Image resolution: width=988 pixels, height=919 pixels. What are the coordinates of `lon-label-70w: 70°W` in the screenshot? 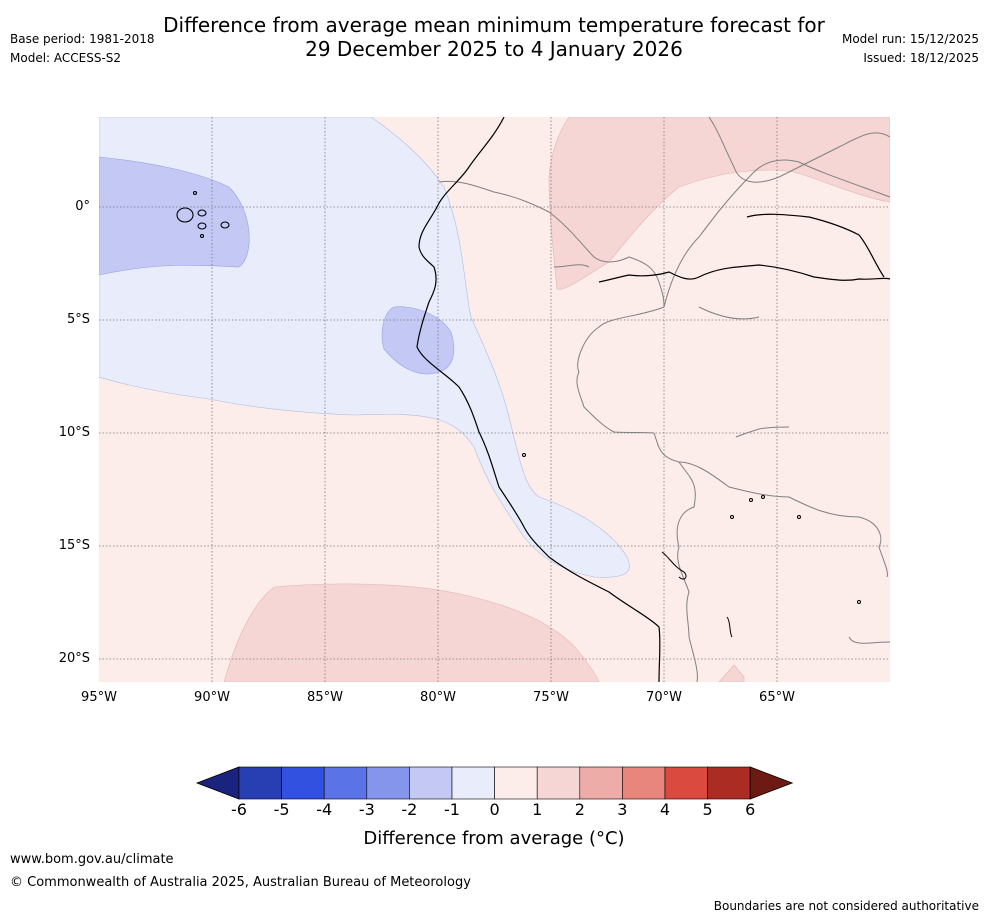 It's located at (664, 697).